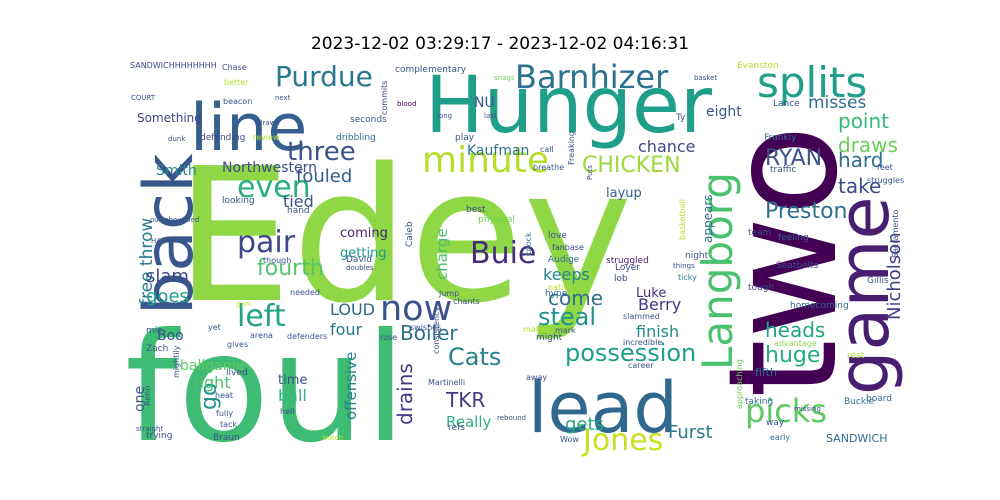 Image resolution: width=1000 pixels, height=500 pixels. I want to click on word-seconds: seconds, so click(368, 120).